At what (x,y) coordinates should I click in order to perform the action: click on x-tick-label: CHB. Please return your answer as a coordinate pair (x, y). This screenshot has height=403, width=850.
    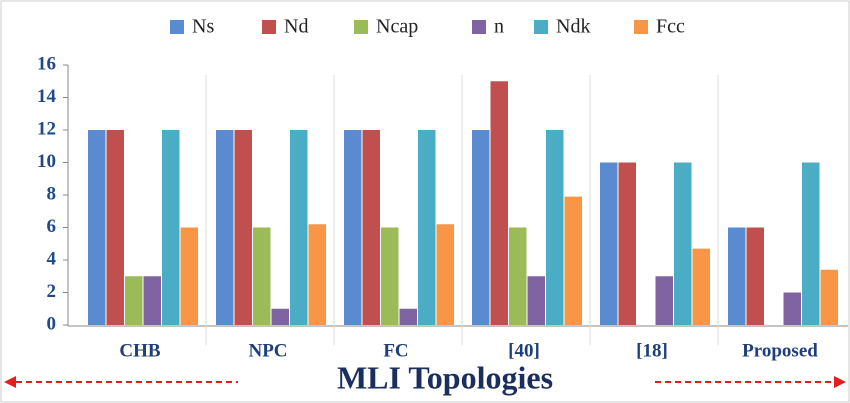
    Looking at the image, I should click on (140, 350).